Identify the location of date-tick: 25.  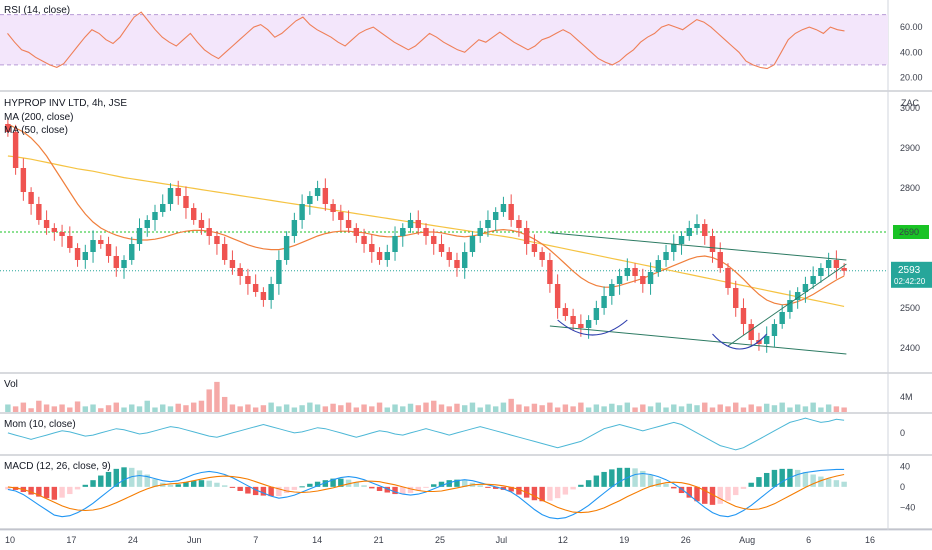
(440, 540).